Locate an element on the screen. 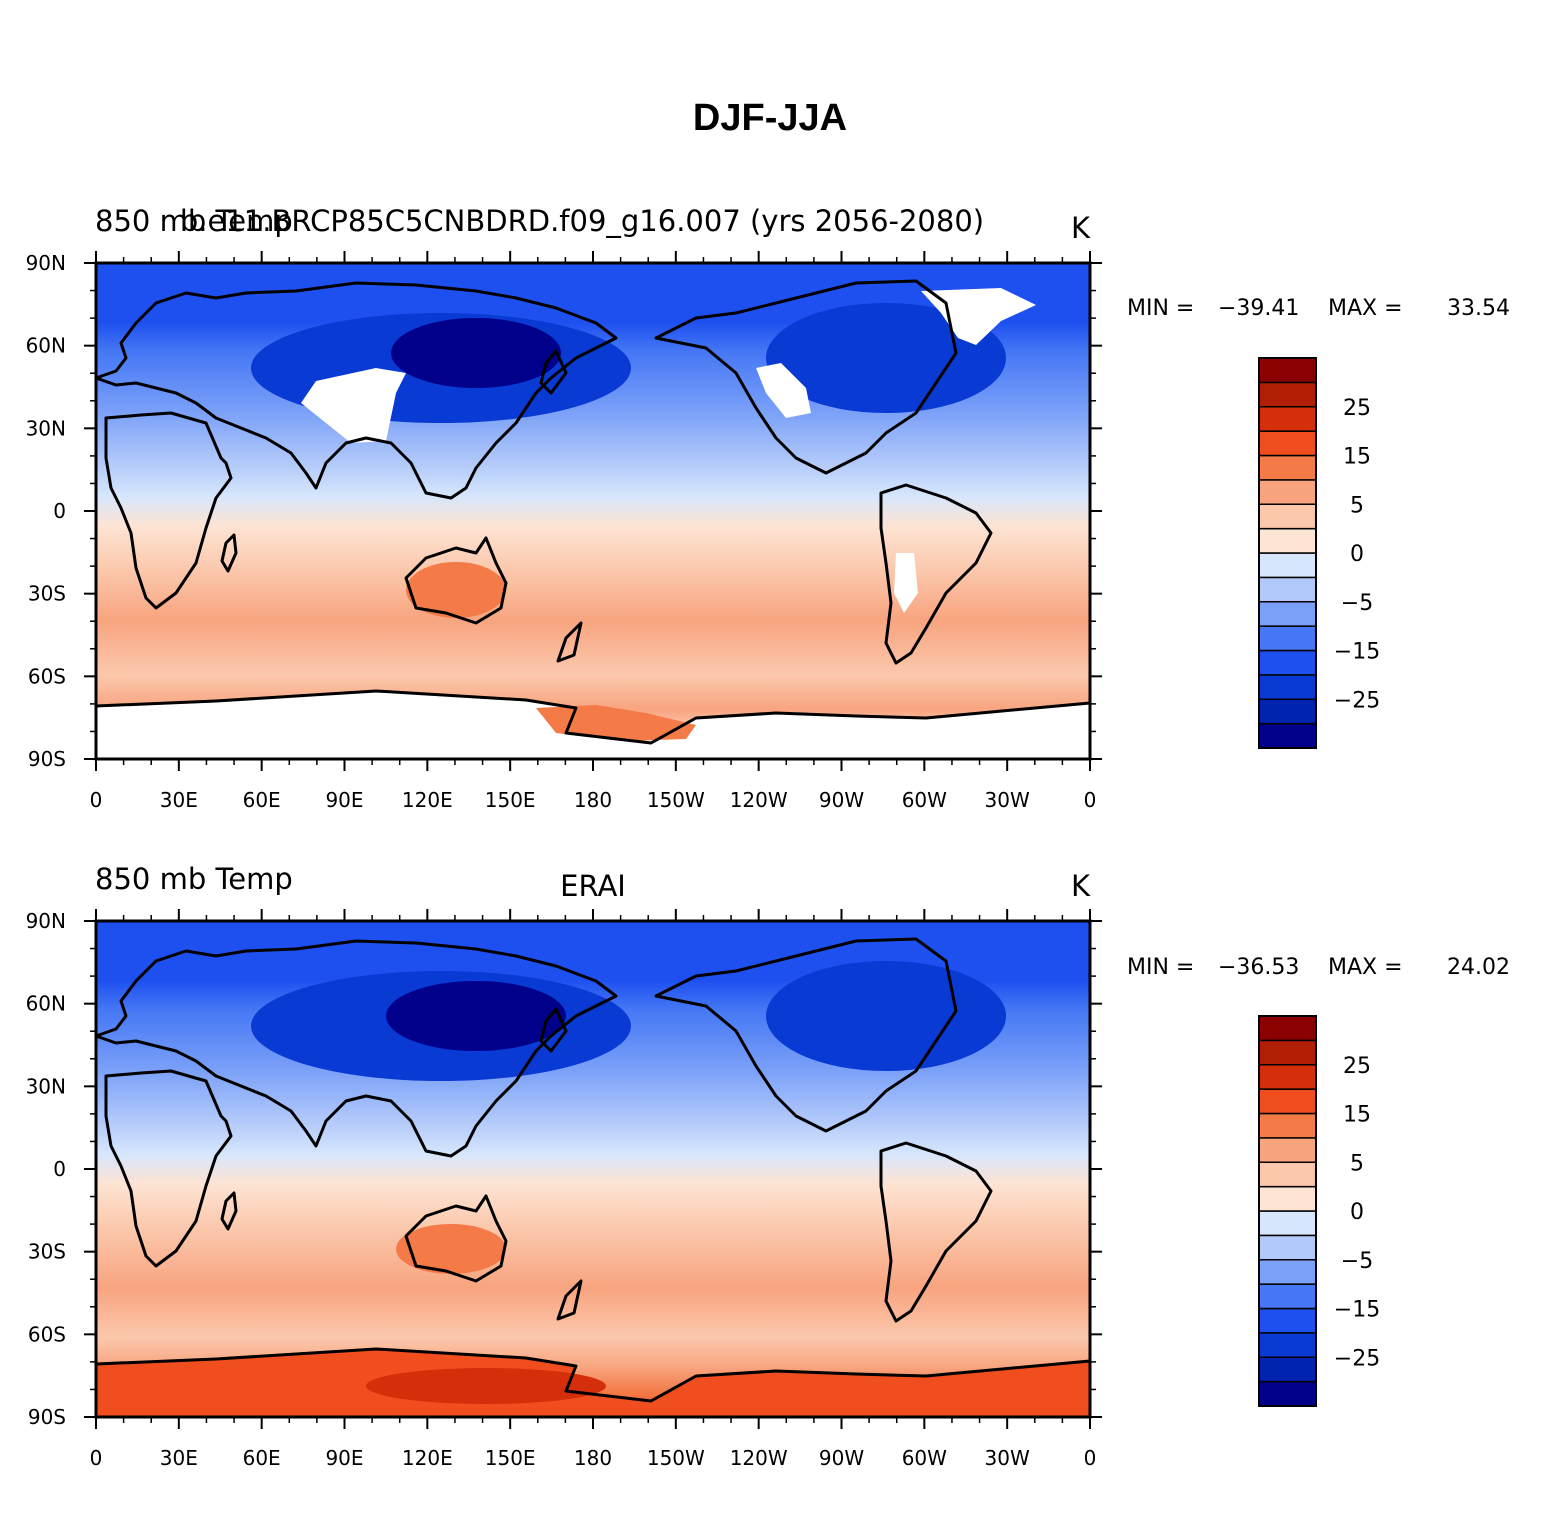 The height and width of the screenshot is (1538, 1541). eurasia-coastline is located at coordinates (356, 390).